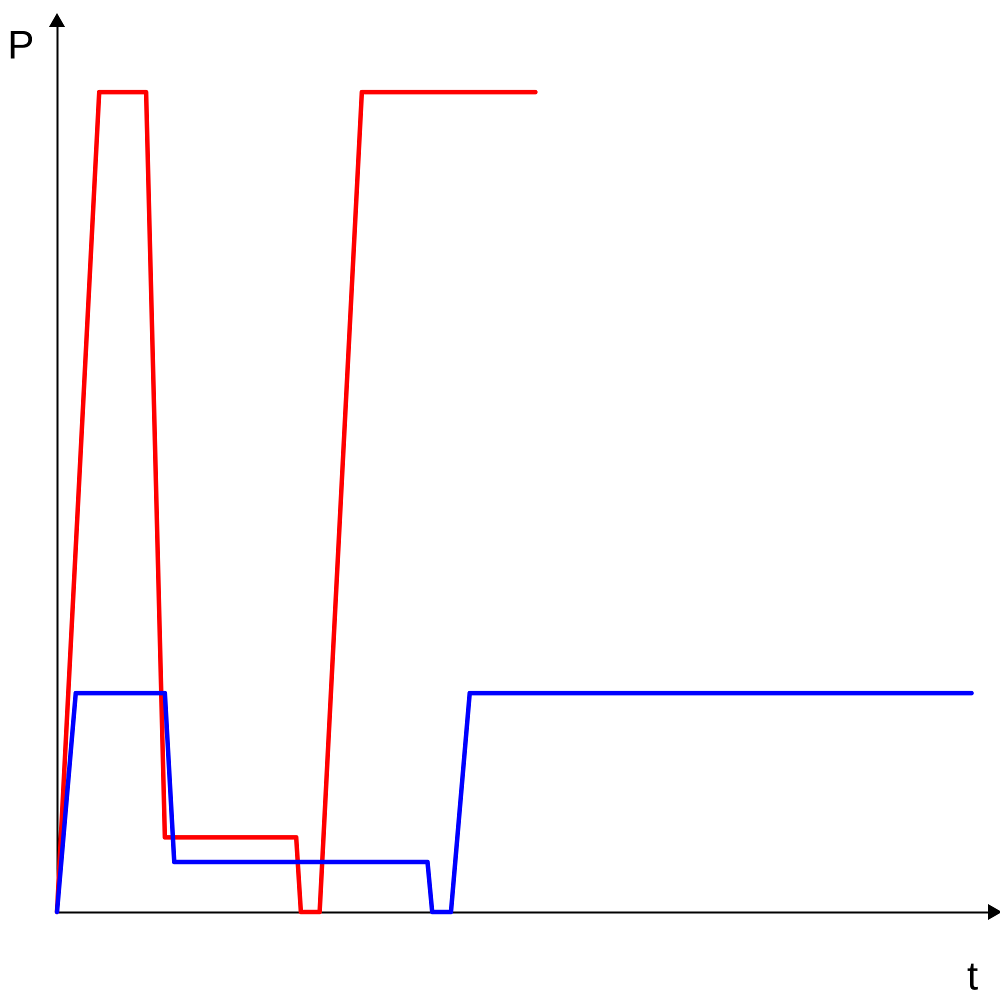  I want to click on y-axis-title: P, so click(21, 46).